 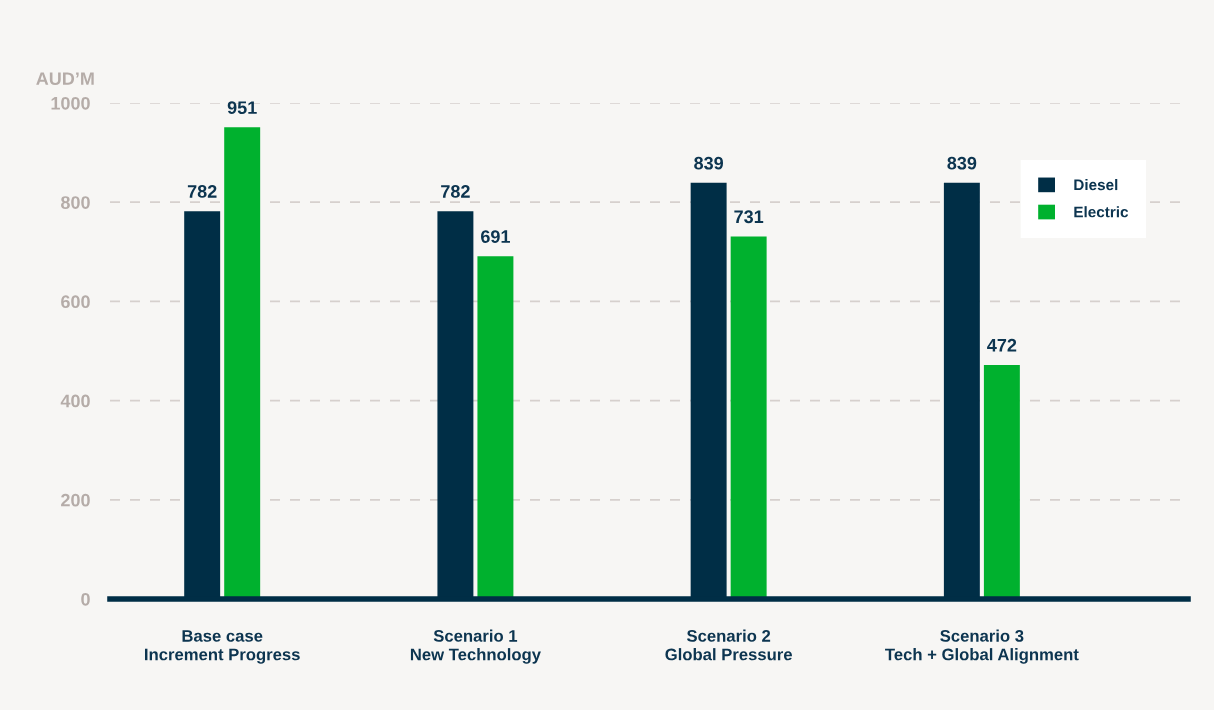 I want to click on legend-label: Electric, so click(x=1101, y=212).